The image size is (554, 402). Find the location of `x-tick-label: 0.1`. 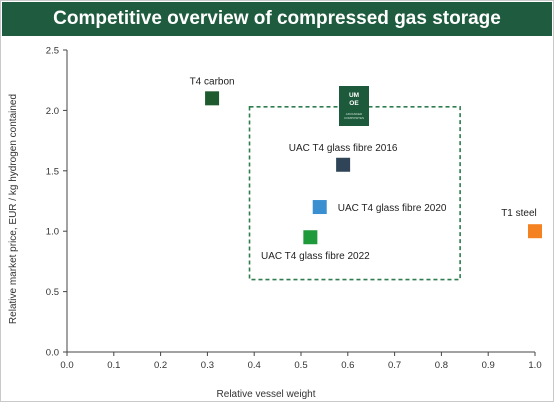

x-tick-label: 0.1 is located at coordinates (113, 365).